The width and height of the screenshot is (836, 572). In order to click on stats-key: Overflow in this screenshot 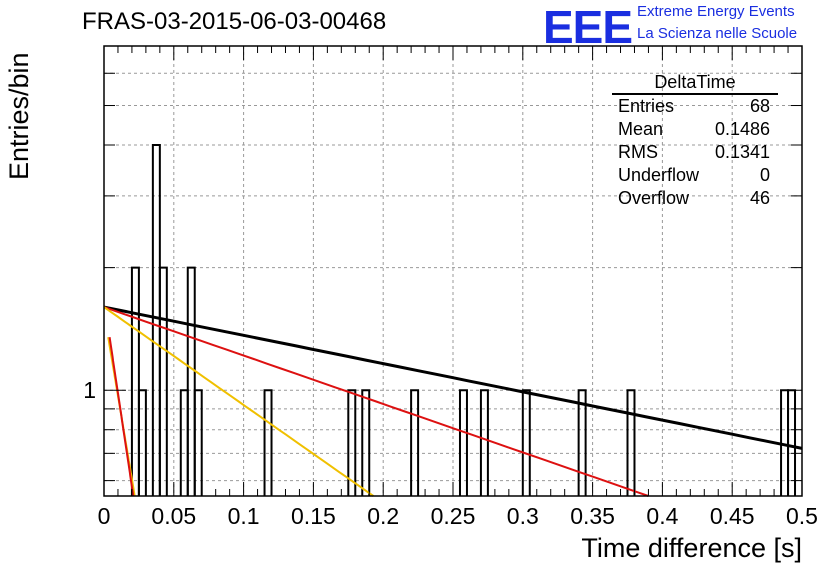, I will do `click(654, 198)`.